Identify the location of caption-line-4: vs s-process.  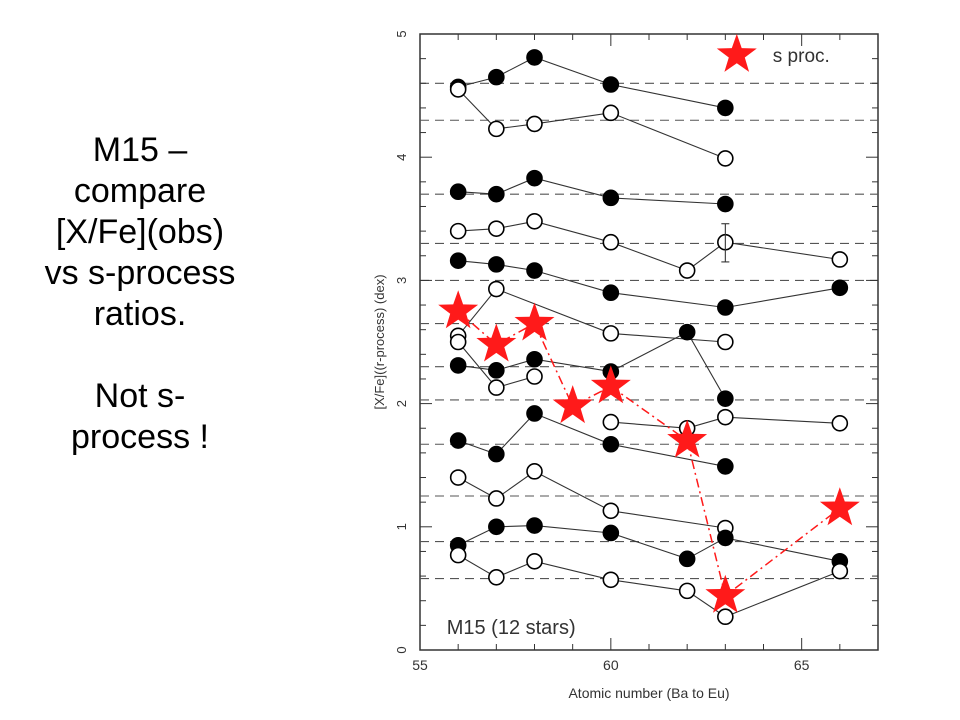
(140, 273).